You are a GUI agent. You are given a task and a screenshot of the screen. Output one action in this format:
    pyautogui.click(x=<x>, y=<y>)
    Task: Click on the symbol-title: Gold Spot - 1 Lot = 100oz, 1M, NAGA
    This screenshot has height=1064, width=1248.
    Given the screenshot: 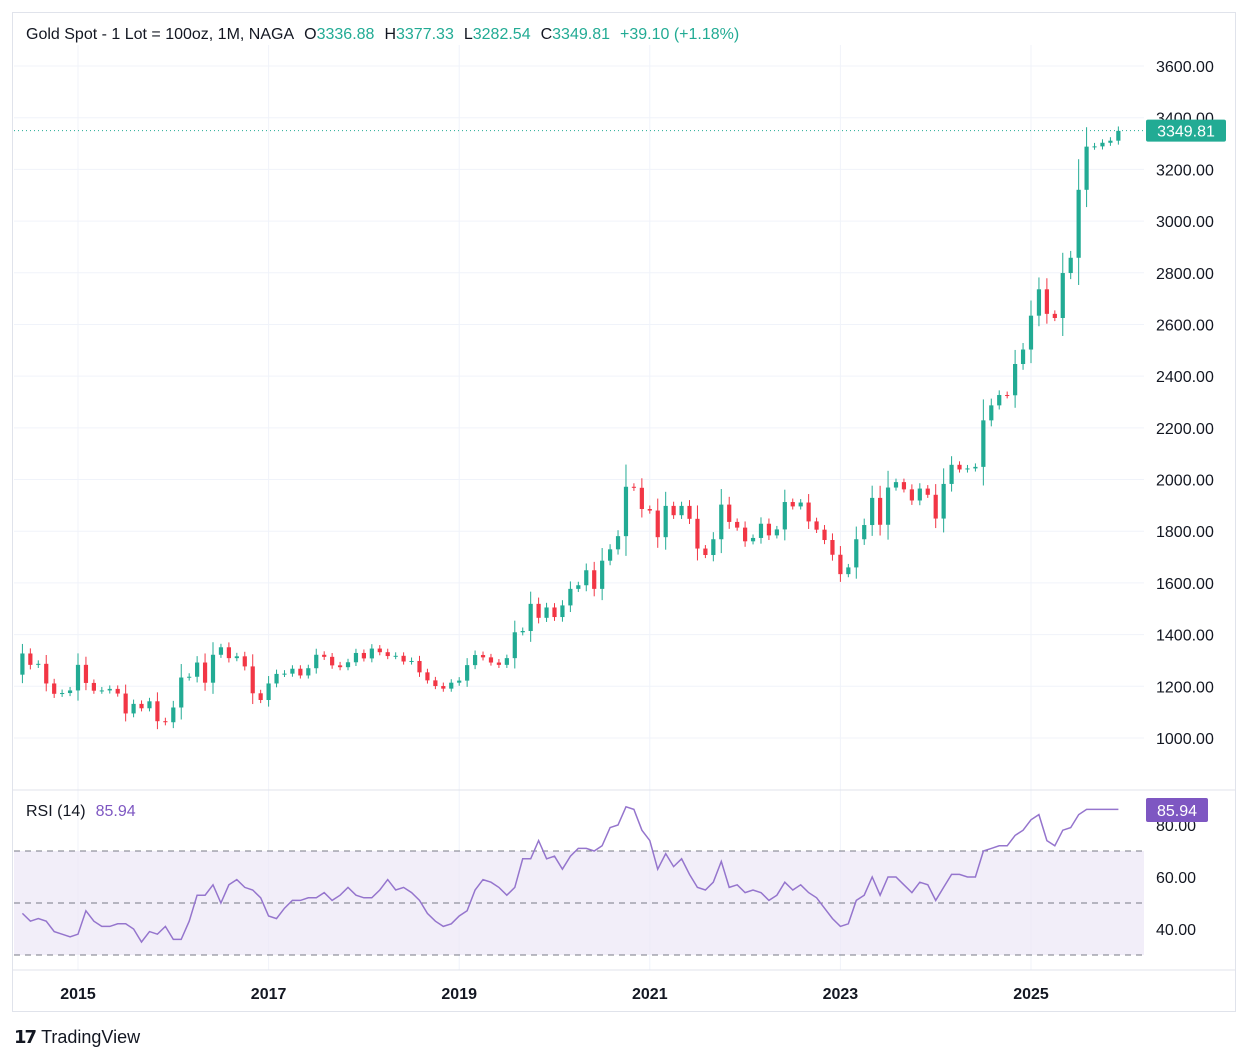 What is the action you would take?
    pyautogui.click(x=160, y=34)
    